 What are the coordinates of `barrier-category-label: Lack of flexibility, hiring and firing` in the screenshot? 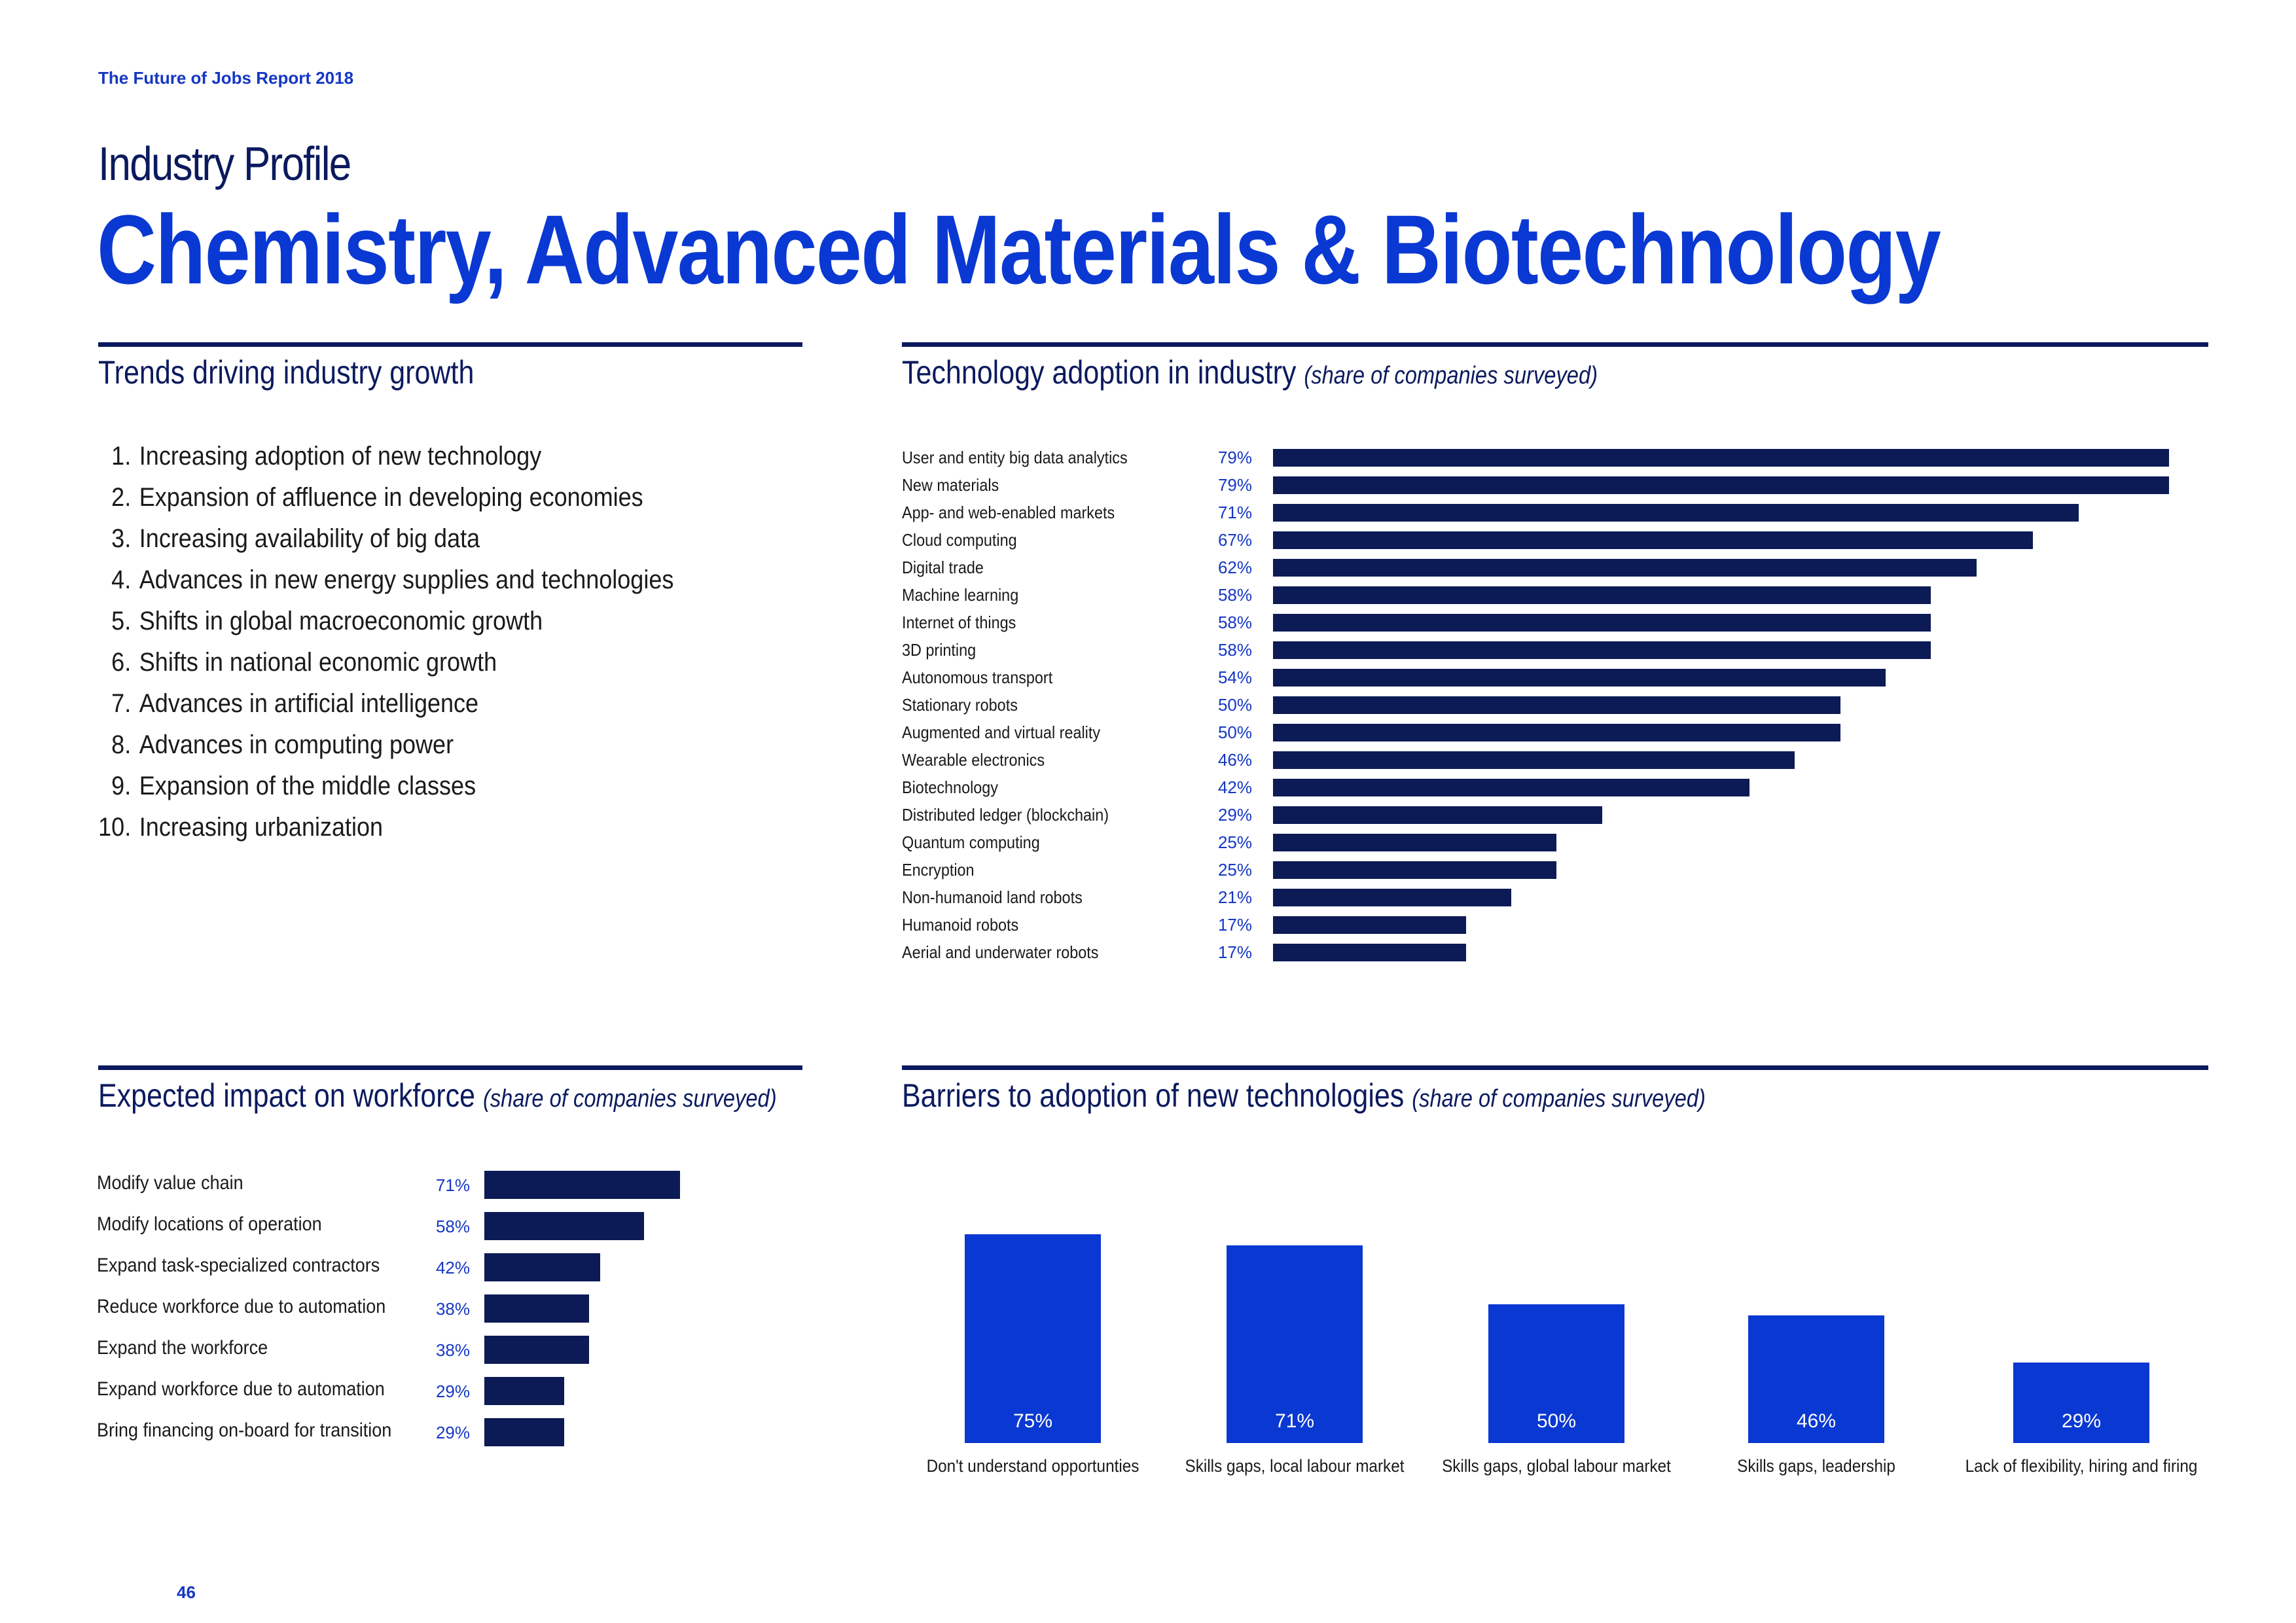 It's located at (2081, 1466).